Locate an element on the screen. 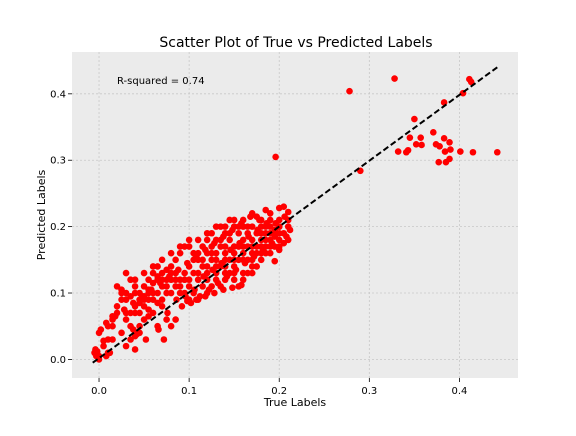 Image resolution: width=576 pixels, height=436 pixels. x-tick-label: 0.3 is located at coordinates (369, 391).